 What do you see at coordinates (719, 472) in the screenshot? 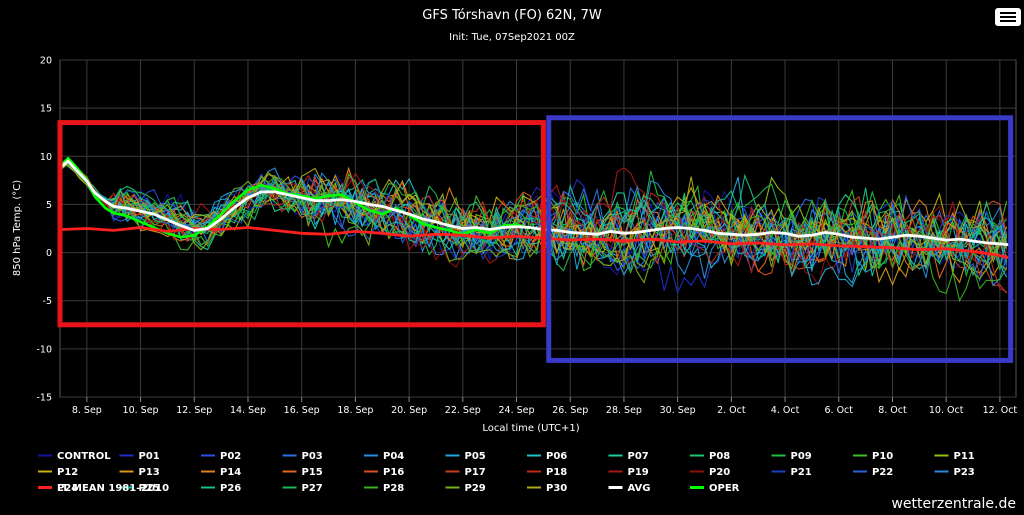
I see `legend-label: P20` at bounding box center [719, 472].